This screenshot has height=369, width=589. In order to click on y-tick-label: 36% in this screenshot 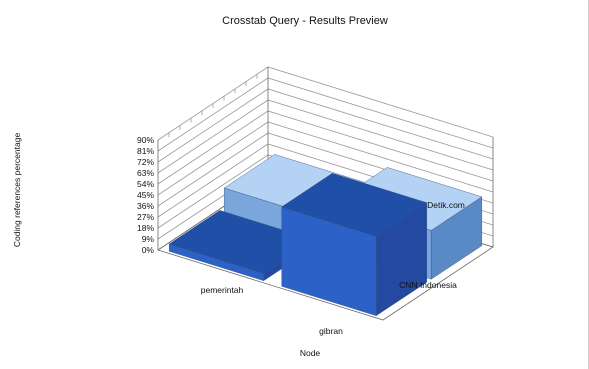, I will do `click(145, 206)`.